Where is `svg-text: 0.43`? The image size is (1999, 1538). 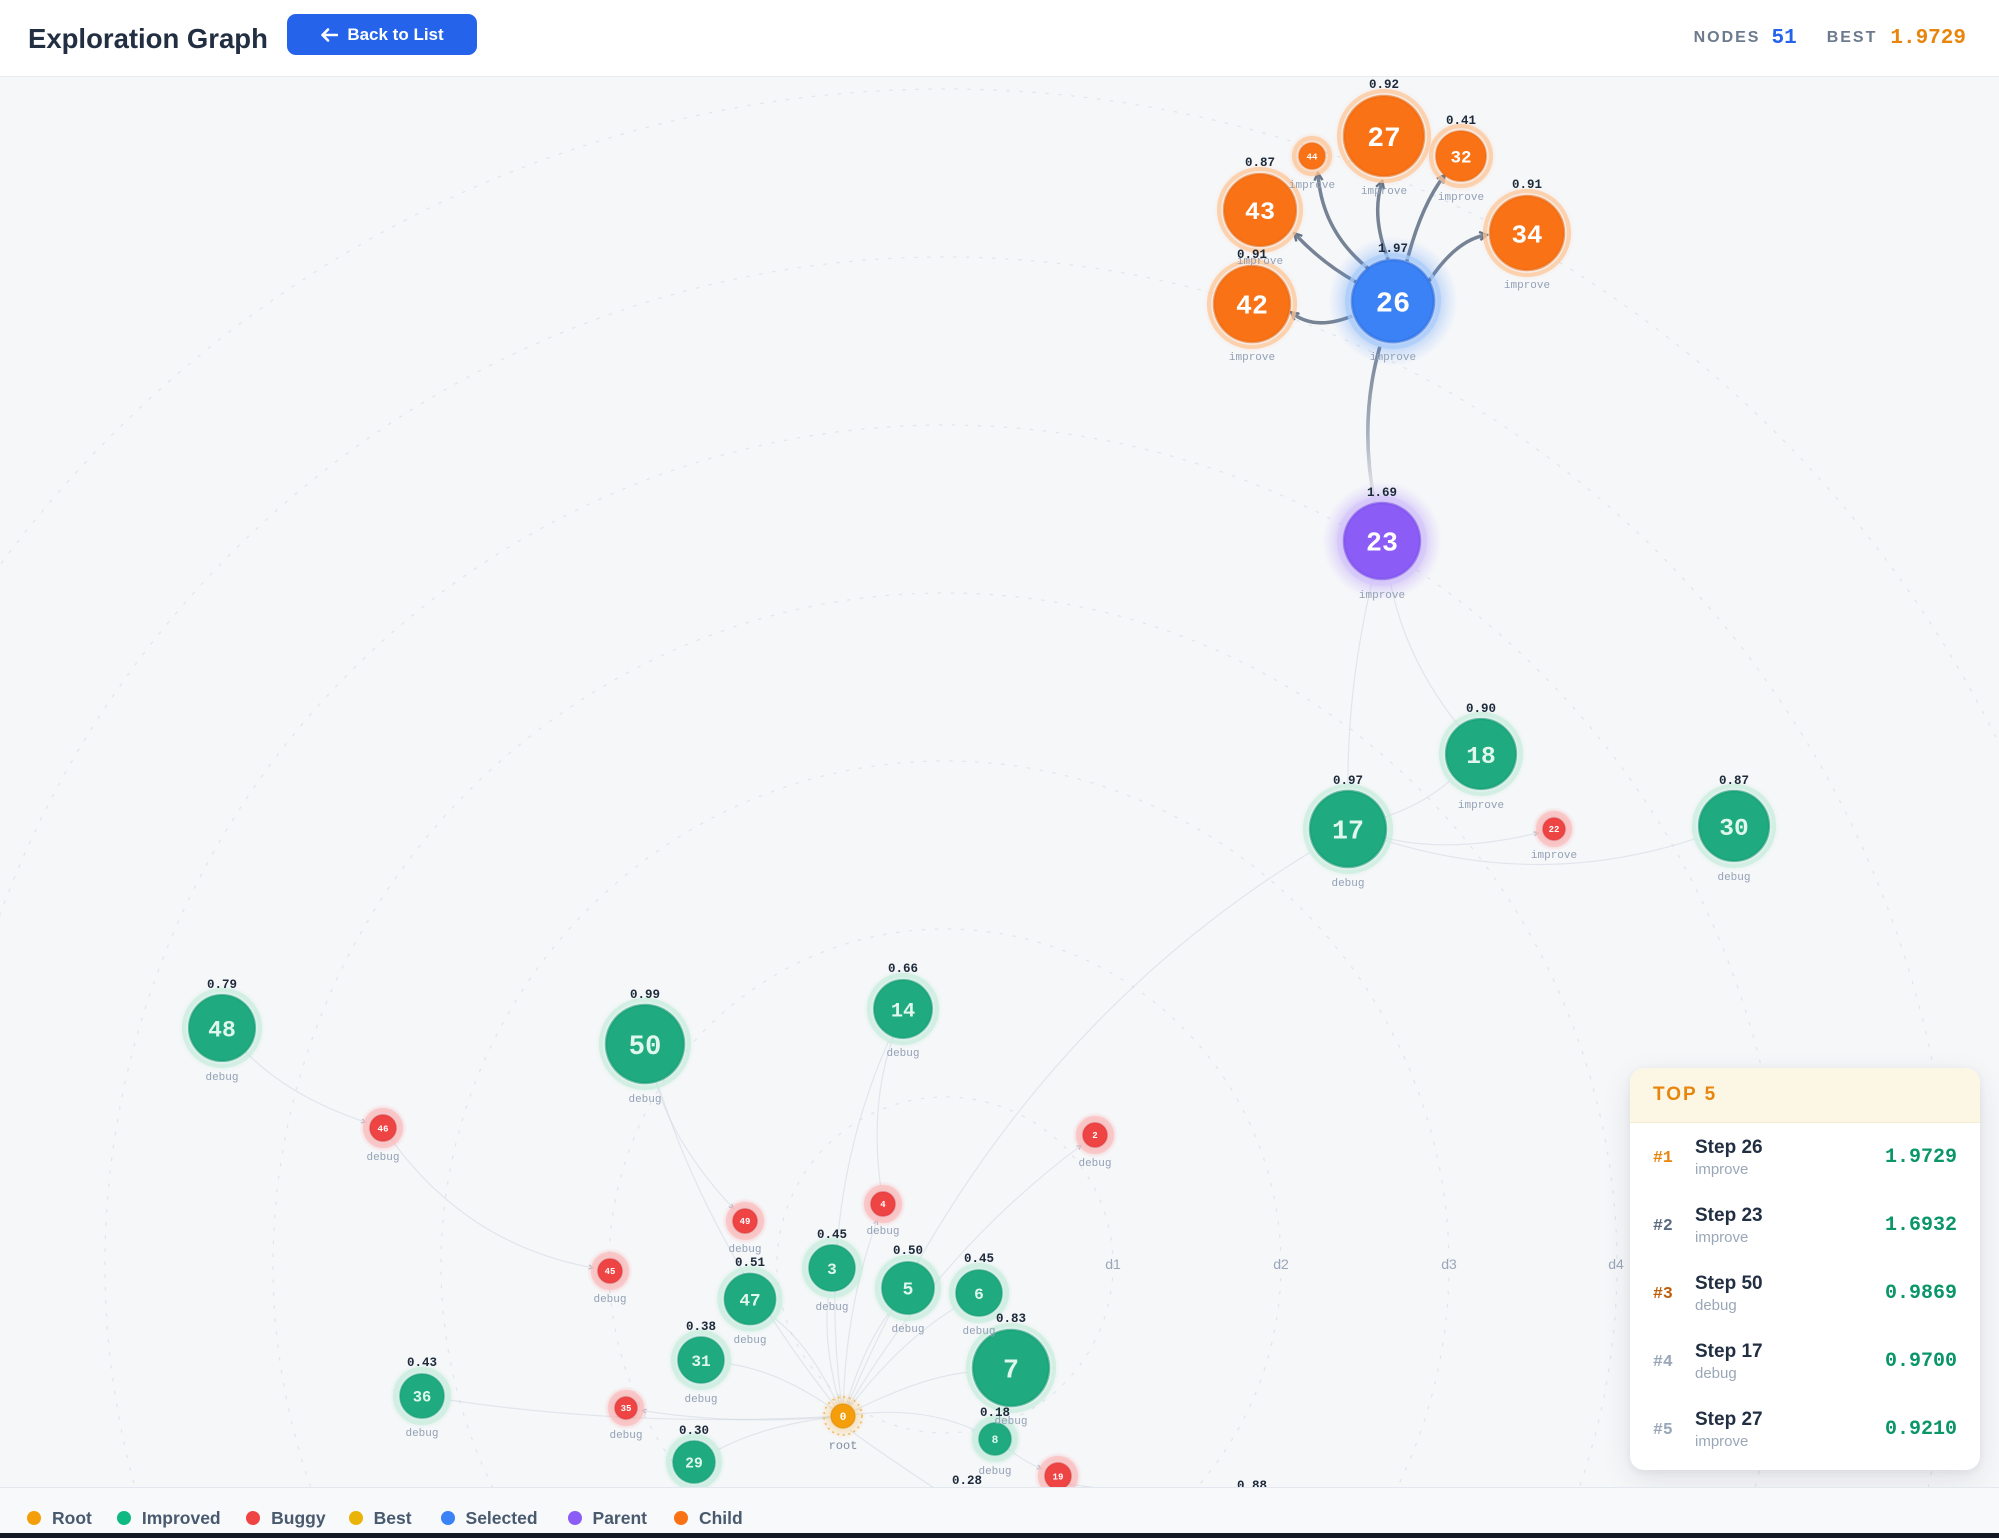 svg-text: 0.43 is located at coordinates (422, 1363).